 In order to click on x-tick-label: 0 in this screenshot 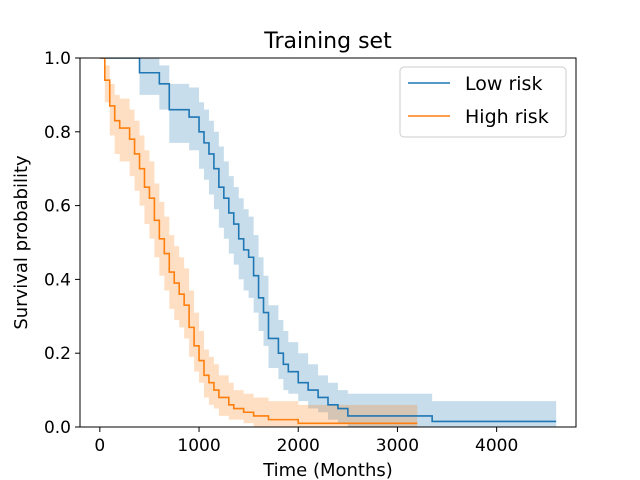, I will do `click(99, 446)`.